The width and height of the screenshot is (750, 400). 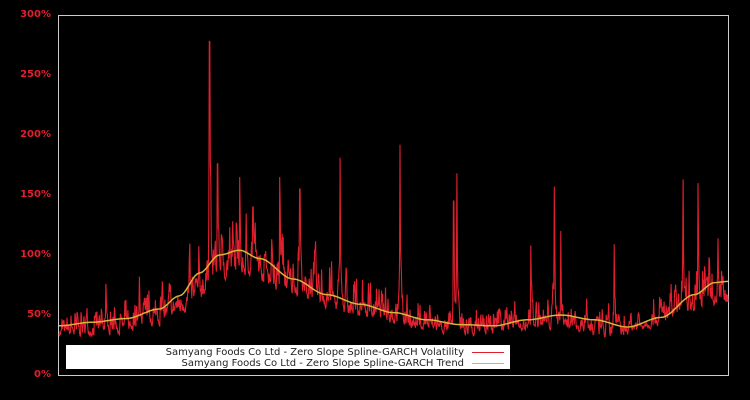 What do you see at coordinates (35, 14) in the screenshot?
I see `y-tick-label: 300%` at bounding box center [35, 14].